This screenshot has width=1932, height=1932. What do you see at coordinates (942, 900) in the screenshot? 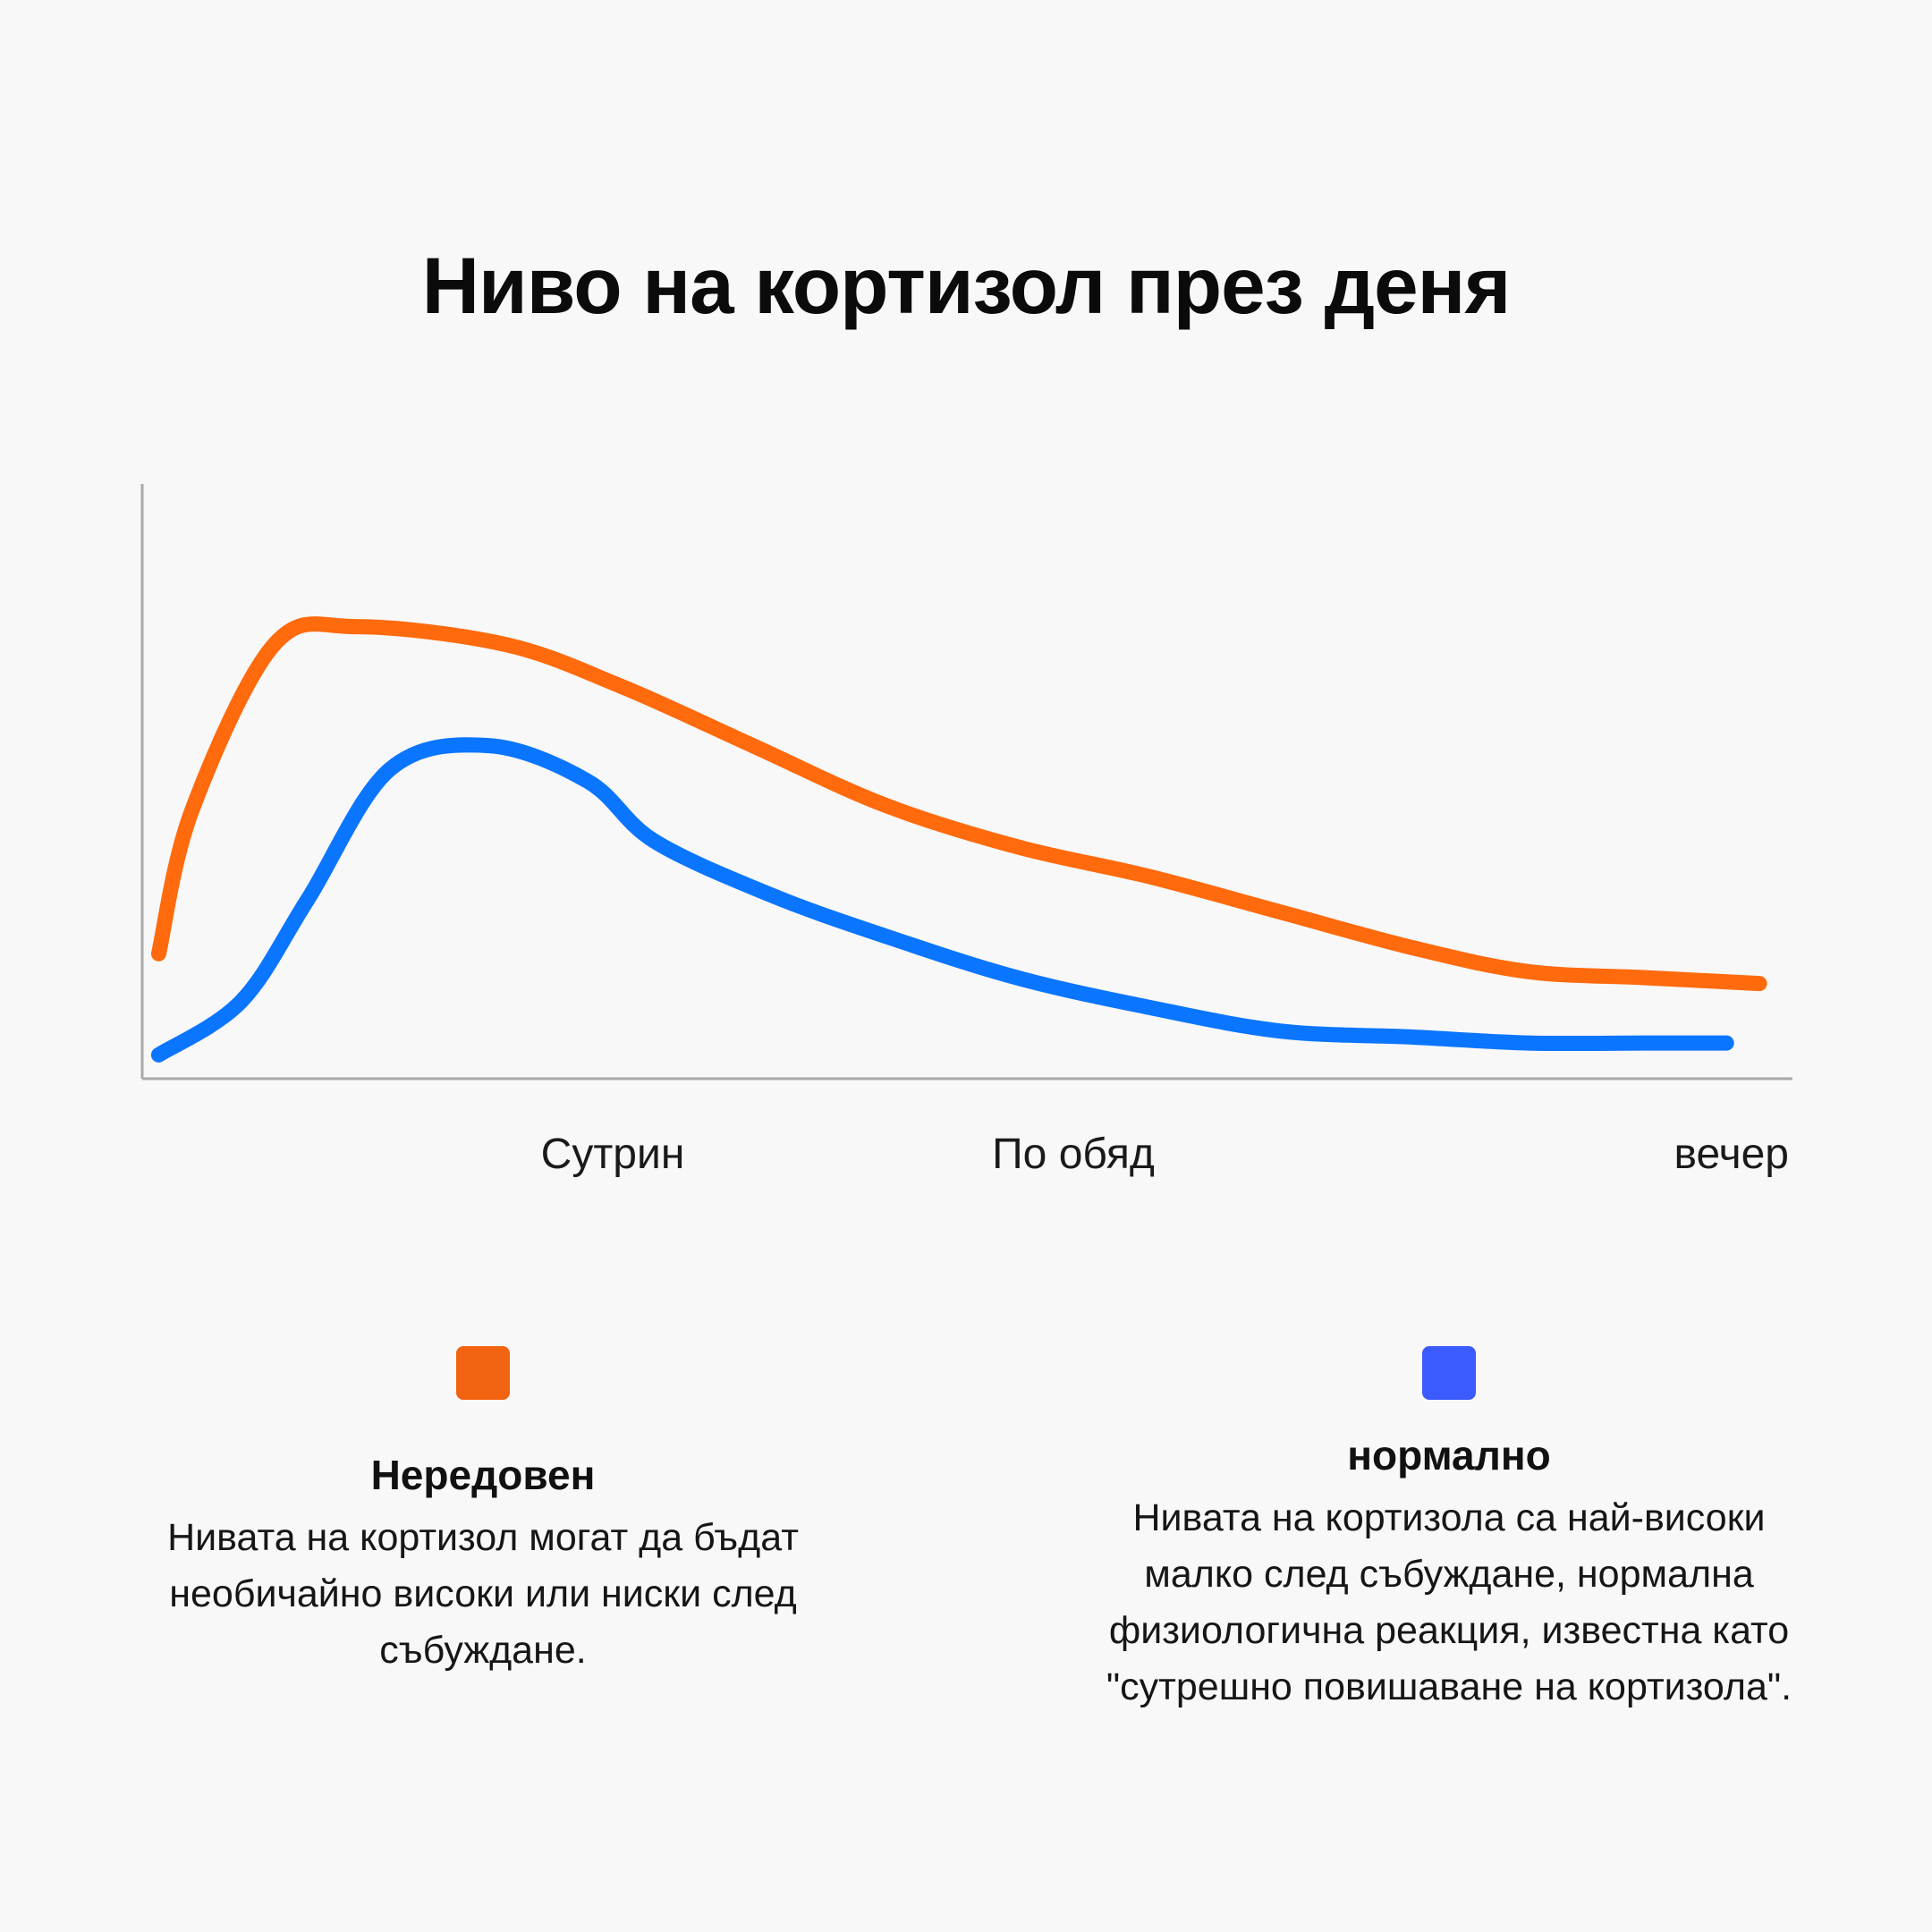
I see `series-line-normal` at bounding box center [942, 900].